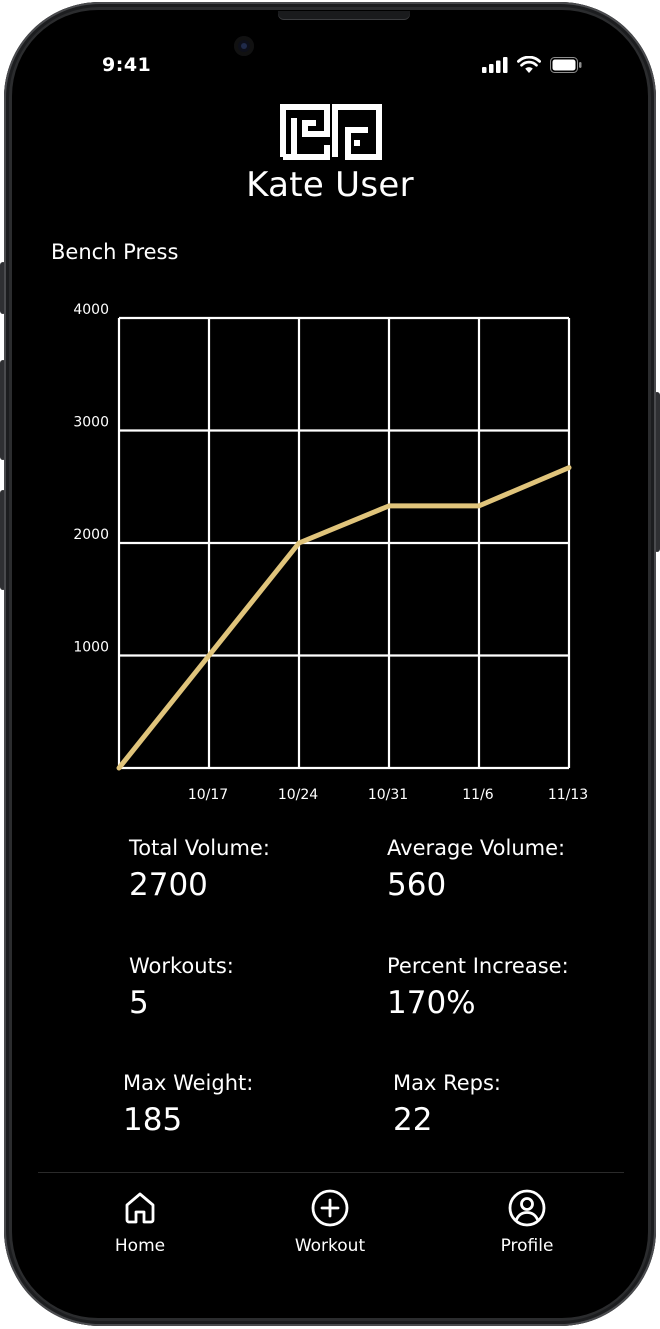  I want to click on max-weight-value: 185, so click(153, 1120).